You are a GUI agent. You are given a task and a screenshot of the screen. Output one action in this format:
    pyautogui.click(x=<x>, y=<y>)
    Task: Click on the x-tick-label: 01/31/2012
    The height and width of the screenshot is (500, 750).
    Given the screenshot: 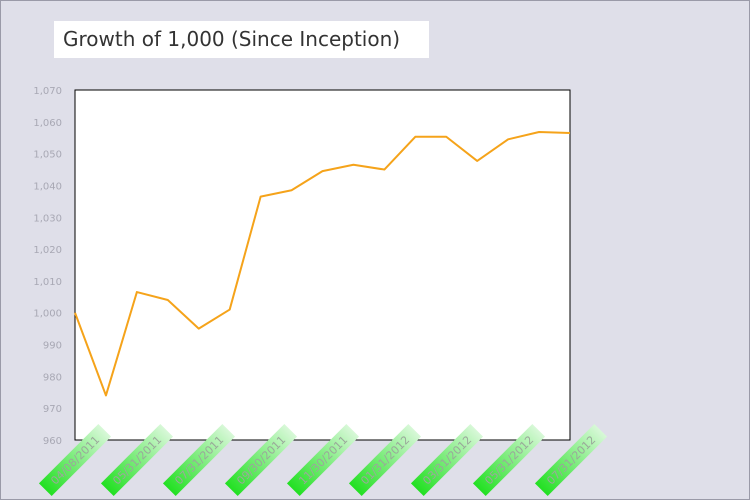 What is the action you would take?
    pyautogui.click(x=385, y=460)
    